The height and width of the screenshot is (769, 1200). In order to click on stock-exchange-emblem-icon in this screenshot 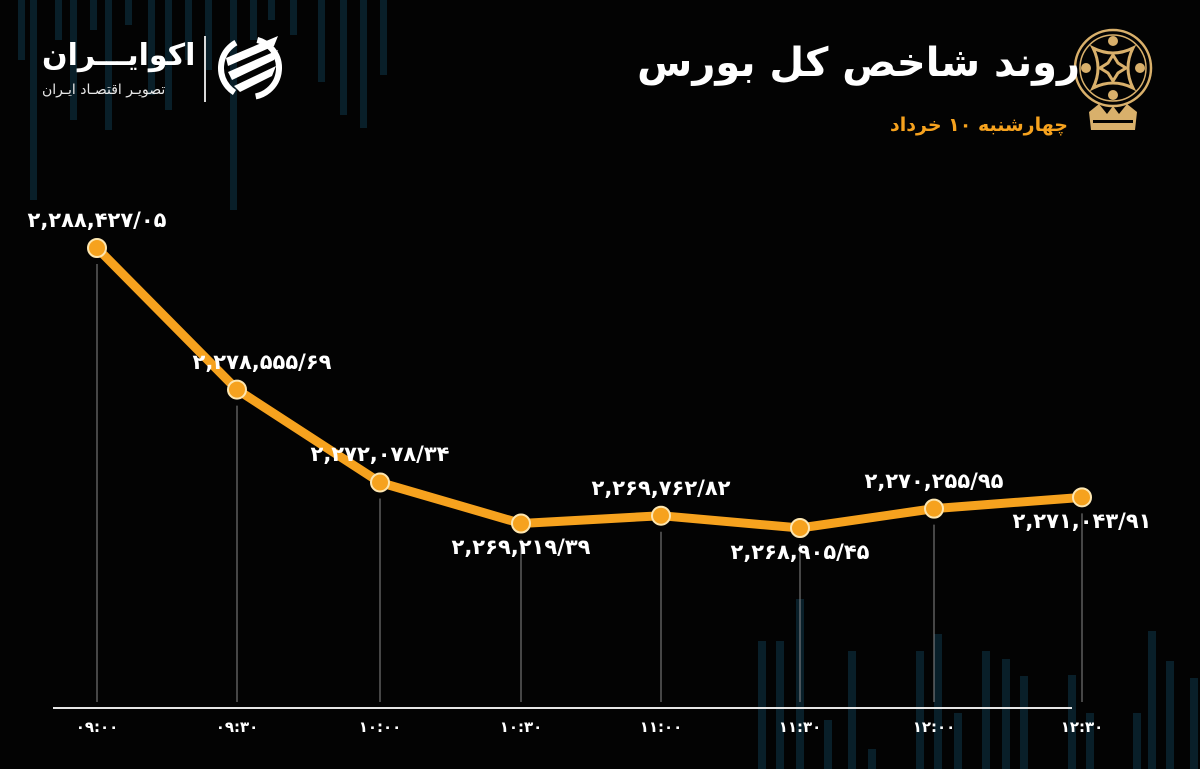, I will do `click(1113, 79)`.